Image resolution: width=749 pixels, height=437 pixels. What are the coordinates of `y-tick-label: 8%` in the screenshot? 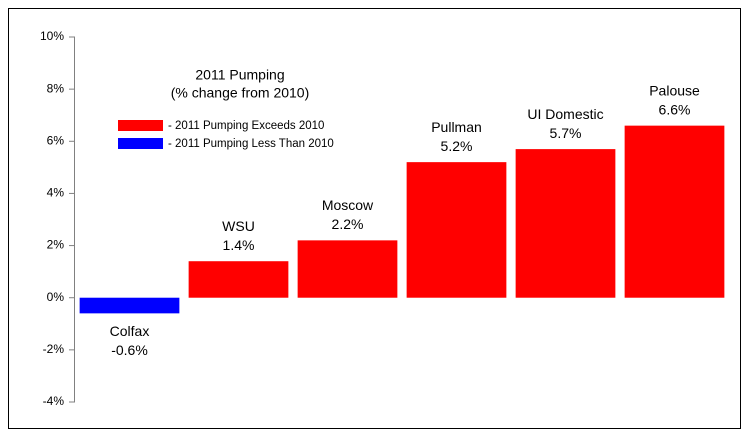 It's located at (56, 88).